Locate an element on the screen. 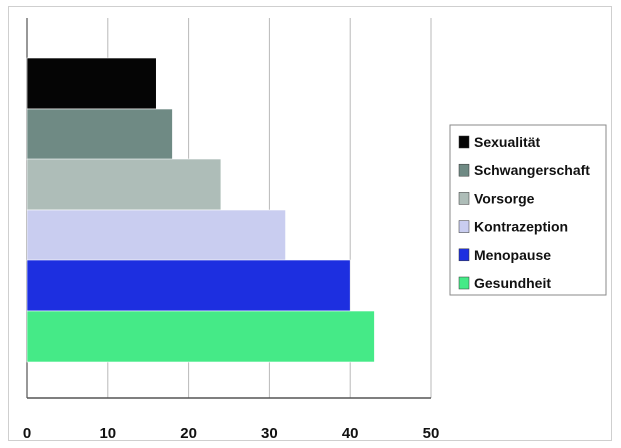  legend-label: Menopause is located at coordinates (512, 255).